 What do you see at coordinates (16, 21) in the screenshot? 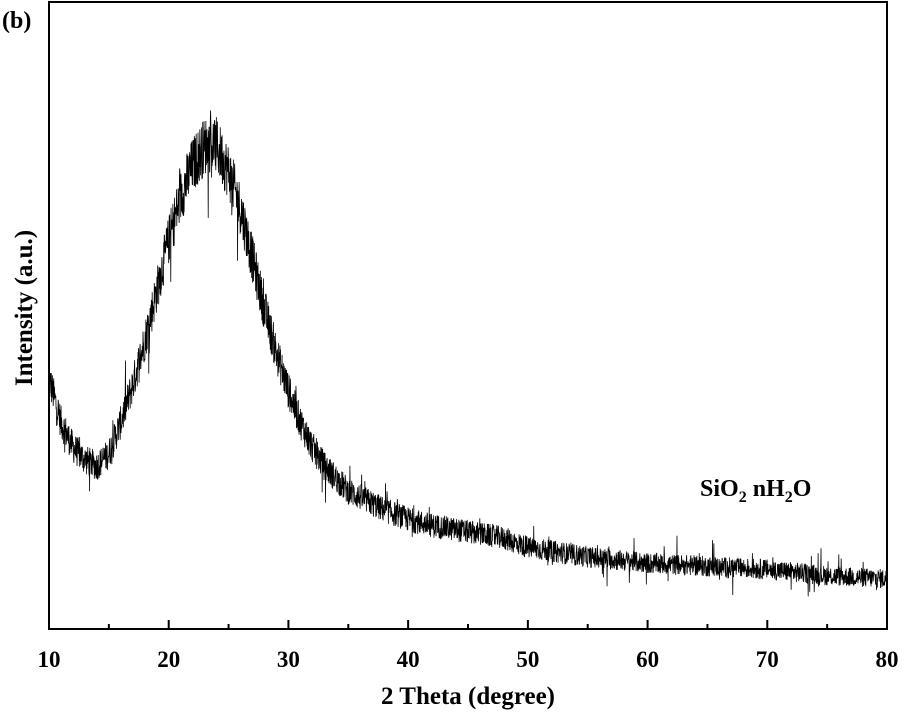
I see `panel-label: (b)` at bounding box center [16, 21].